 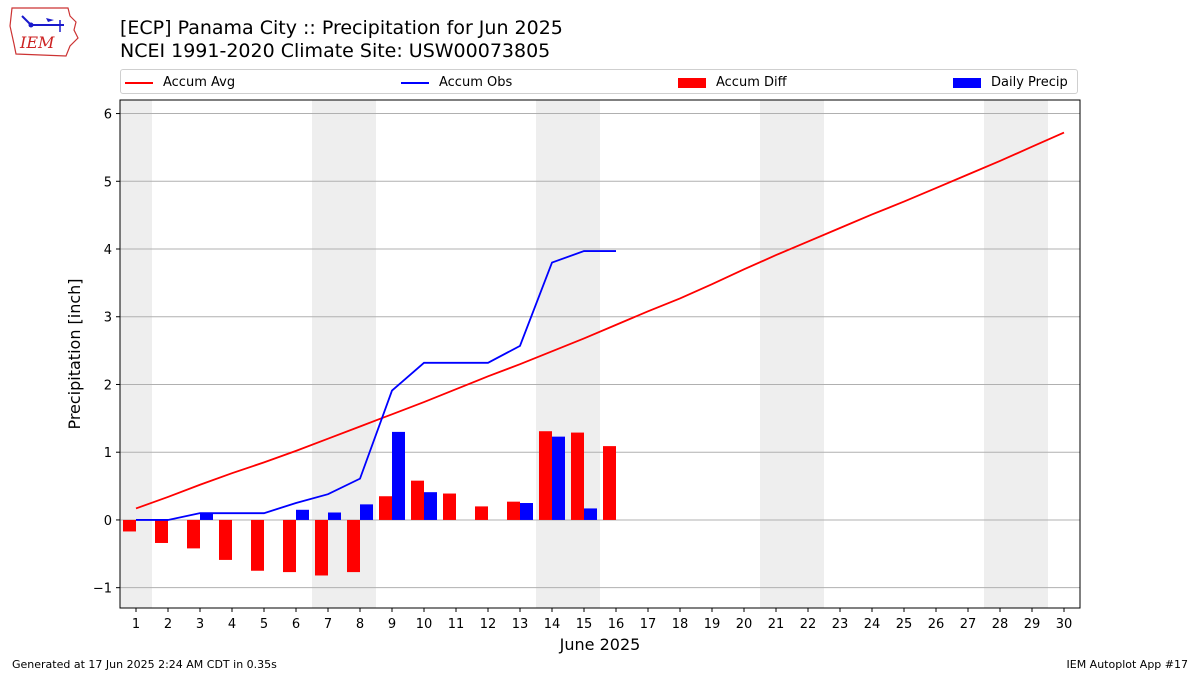 I want to click on x-tick-label: 1, so click(x=136, y=624).